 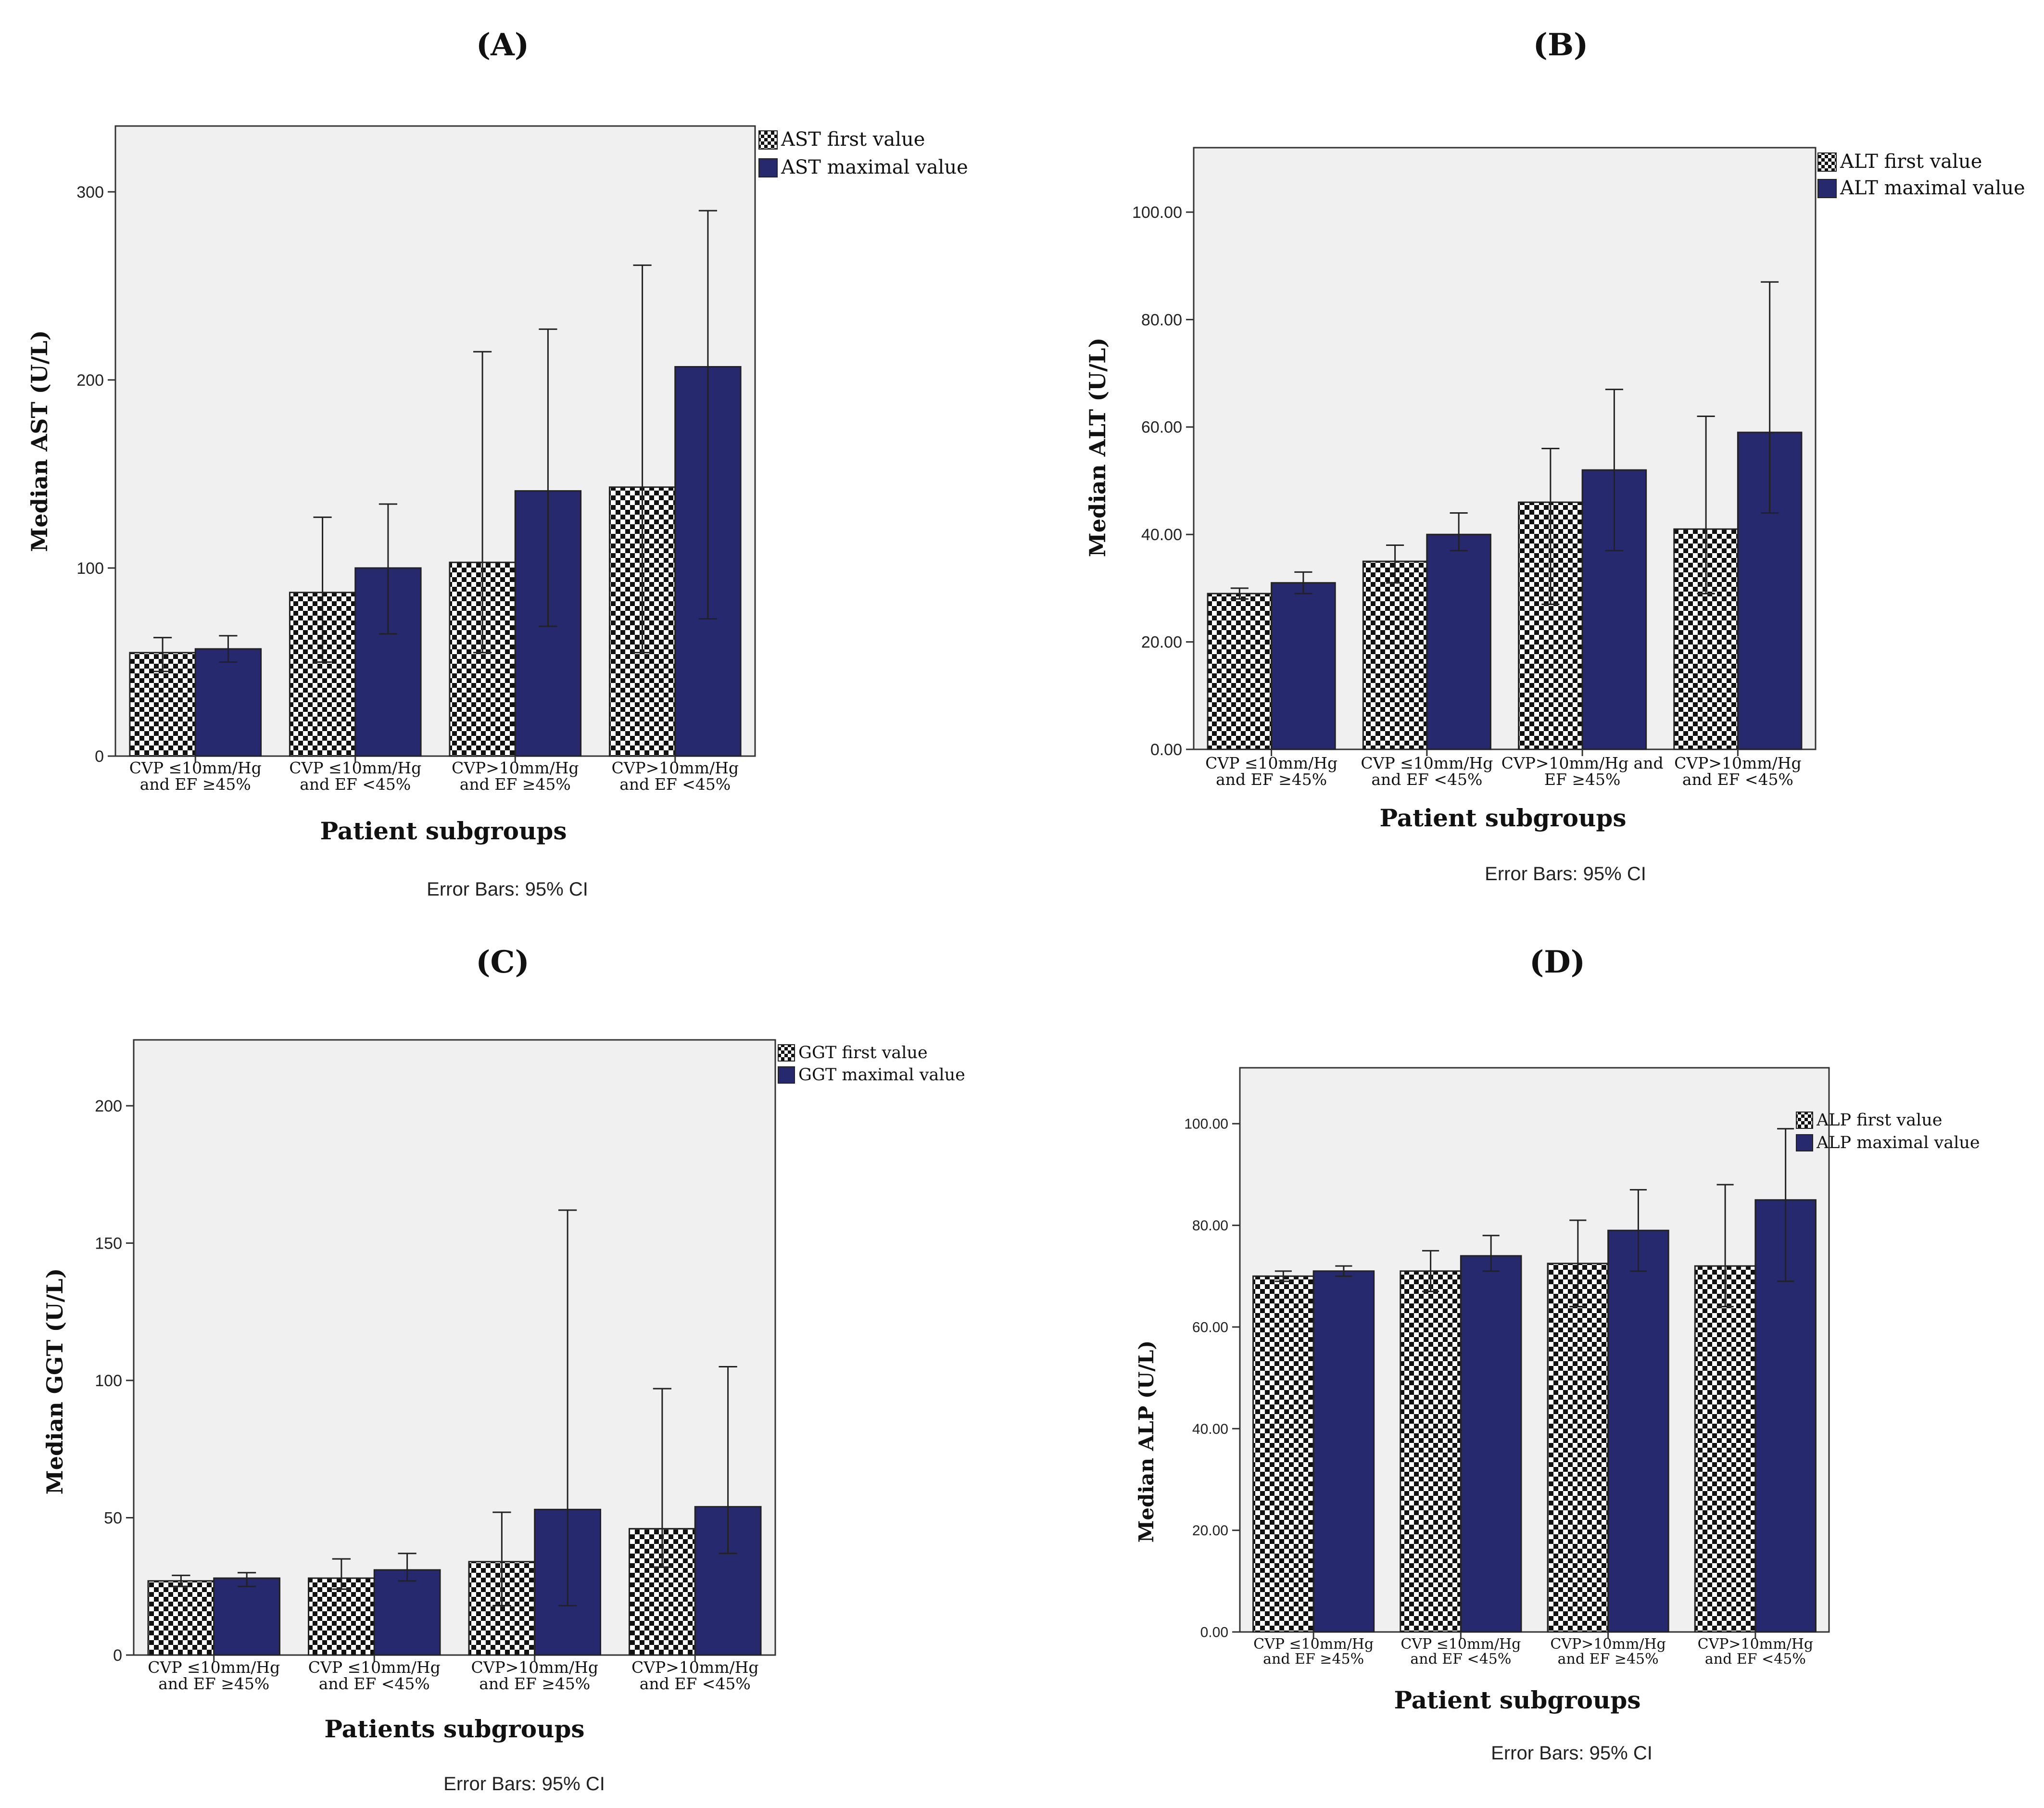 What do you see at coordinates (454, 1729) in the screenshot?
I see `x-axis-label: Patients subgroups` at bounding box center [454, 1729].